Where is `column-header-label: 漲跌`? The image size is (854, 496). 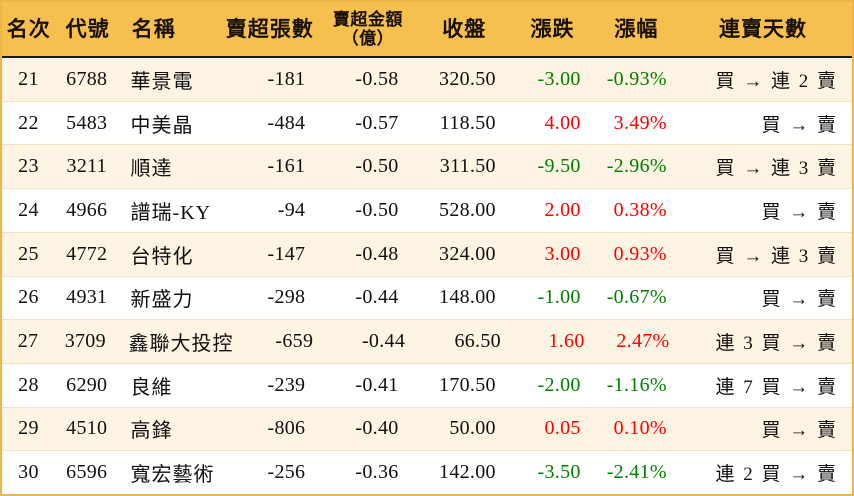 column-header-label: 漲跌 is located at coordinates (552, 28).